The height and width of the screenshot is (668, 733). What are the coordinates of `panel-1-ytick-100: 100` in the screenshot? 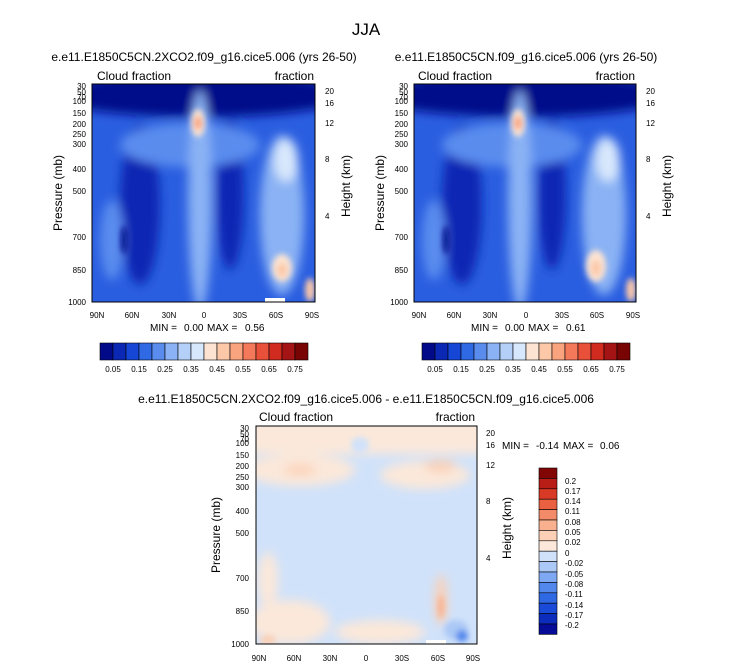 It's located at (80, 101).